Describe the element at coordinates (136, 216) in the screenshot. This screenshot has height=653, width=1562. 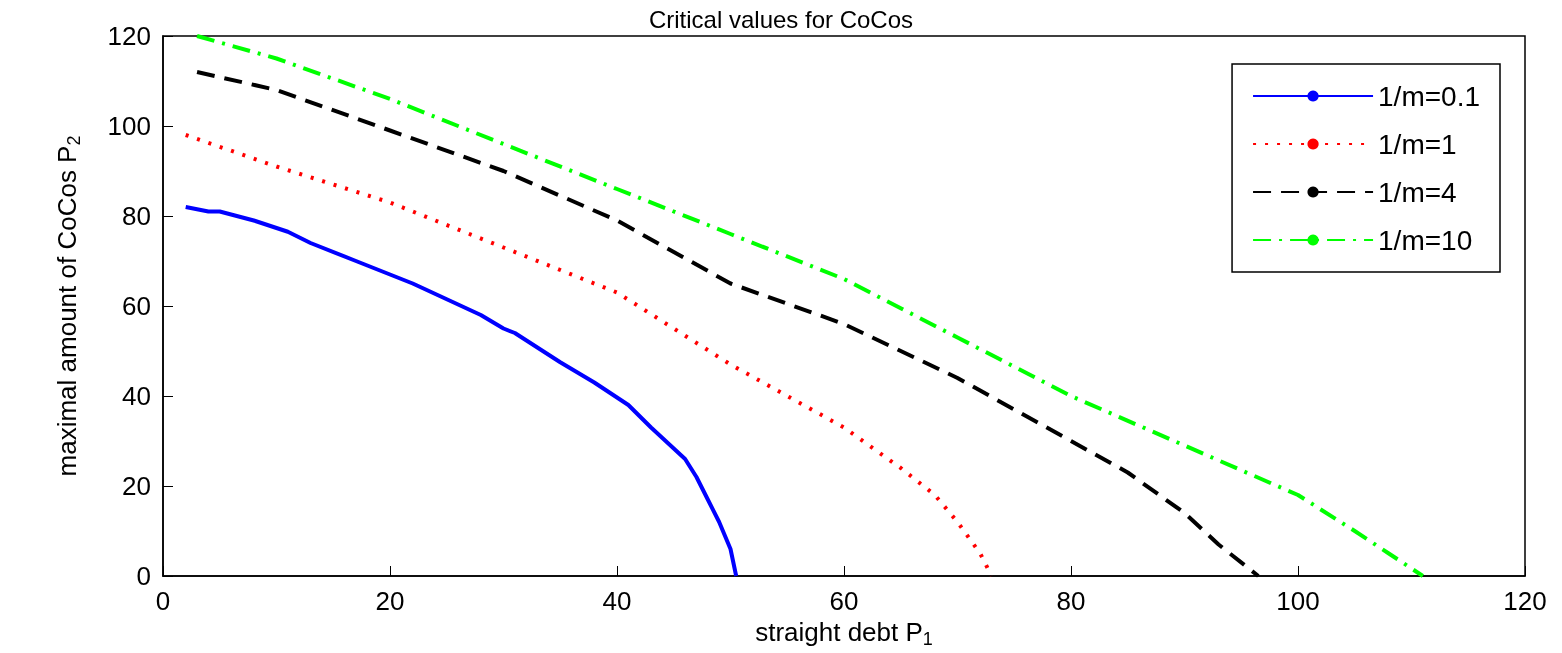
I see `y-tick-label: 80` at that location.